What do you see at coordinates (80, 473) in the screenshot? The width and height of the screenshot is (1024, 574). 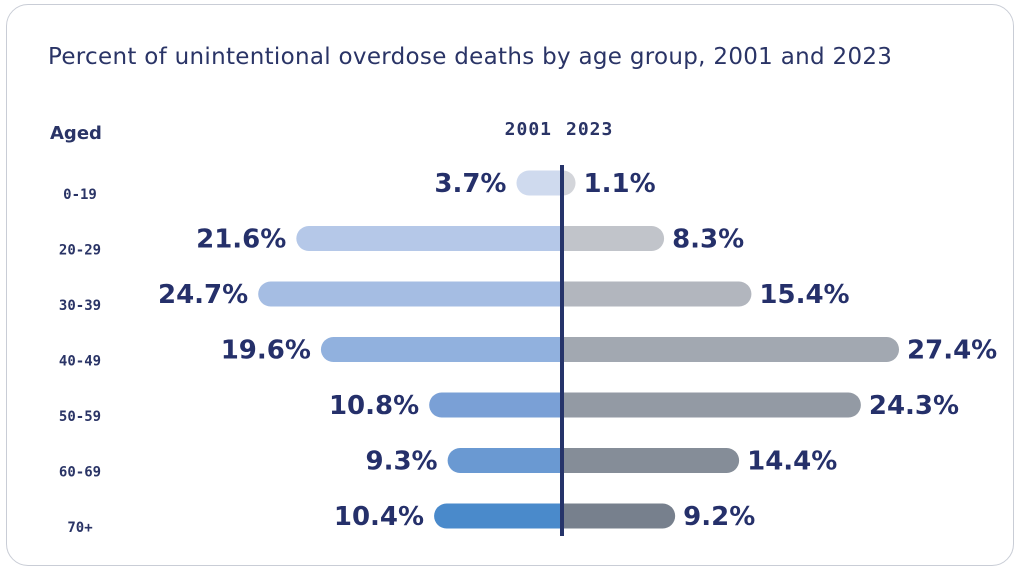 I see `age-label-60-69: 60-69` at bounding box center [80, 473].